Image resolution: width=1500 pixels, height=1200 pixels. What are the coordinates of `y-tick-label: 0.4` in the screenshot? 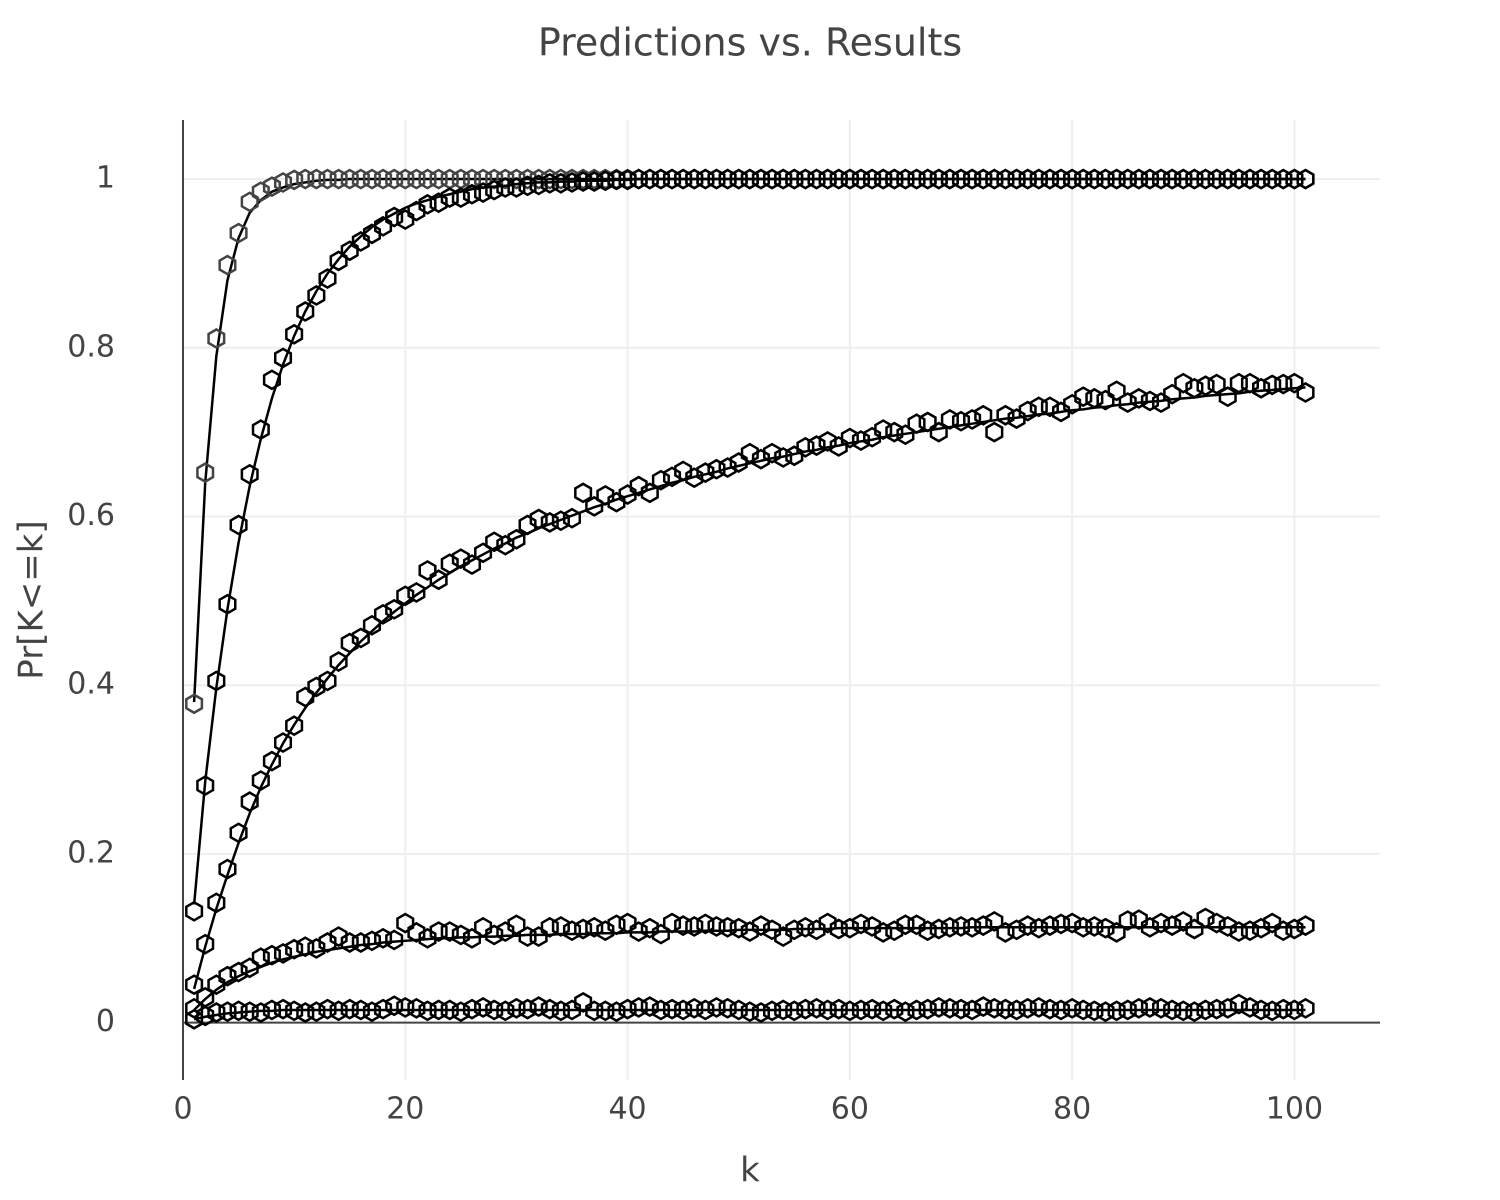 It's located at (91, 684).